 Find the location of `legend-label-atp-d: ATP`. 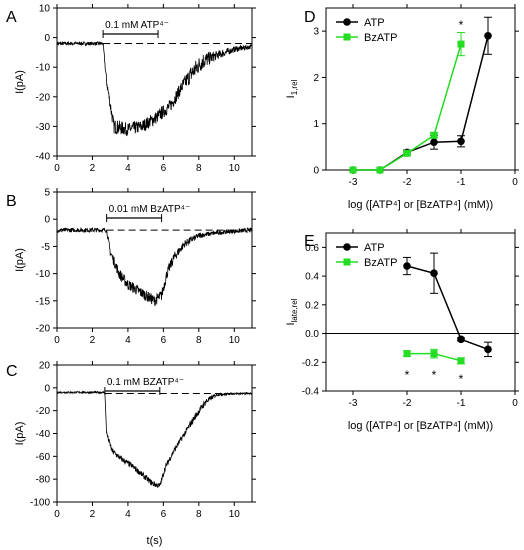

legend-label-atp-d: ATP is located at coordinates (374, 23).